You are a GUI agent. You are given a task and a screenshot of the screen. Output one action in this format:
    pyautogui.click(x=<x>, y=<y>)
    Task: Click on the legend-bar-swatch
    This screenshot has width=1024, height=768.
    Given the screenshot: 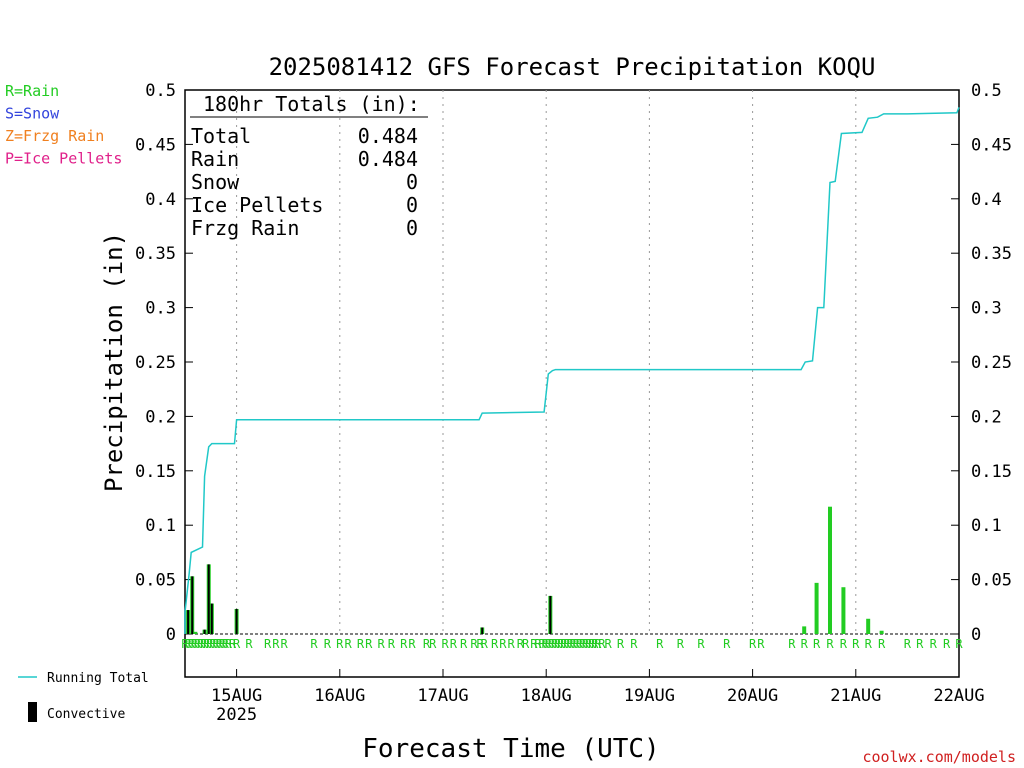 What is the action you would take?
    pyautogui.click(x=32, y=712)
    